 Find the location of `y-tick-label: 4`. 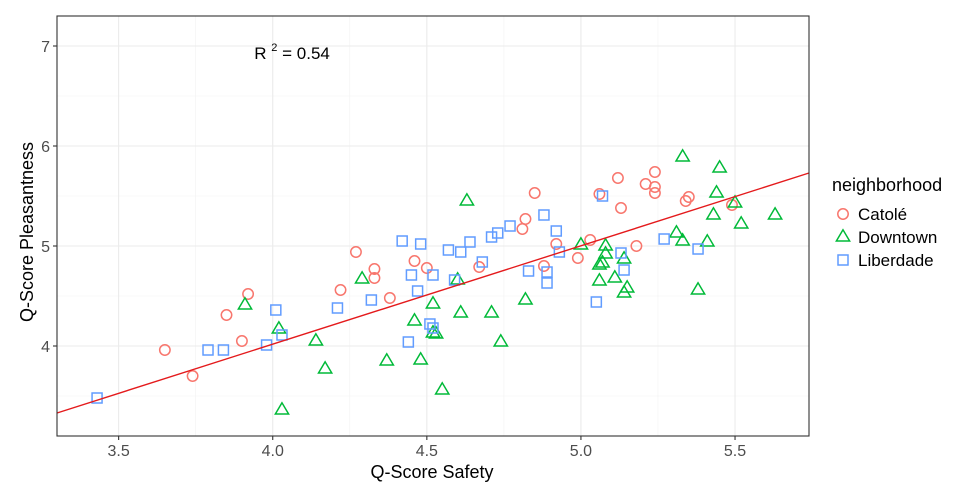

y-tick-label: 4 is located at coordinates (45, 347).